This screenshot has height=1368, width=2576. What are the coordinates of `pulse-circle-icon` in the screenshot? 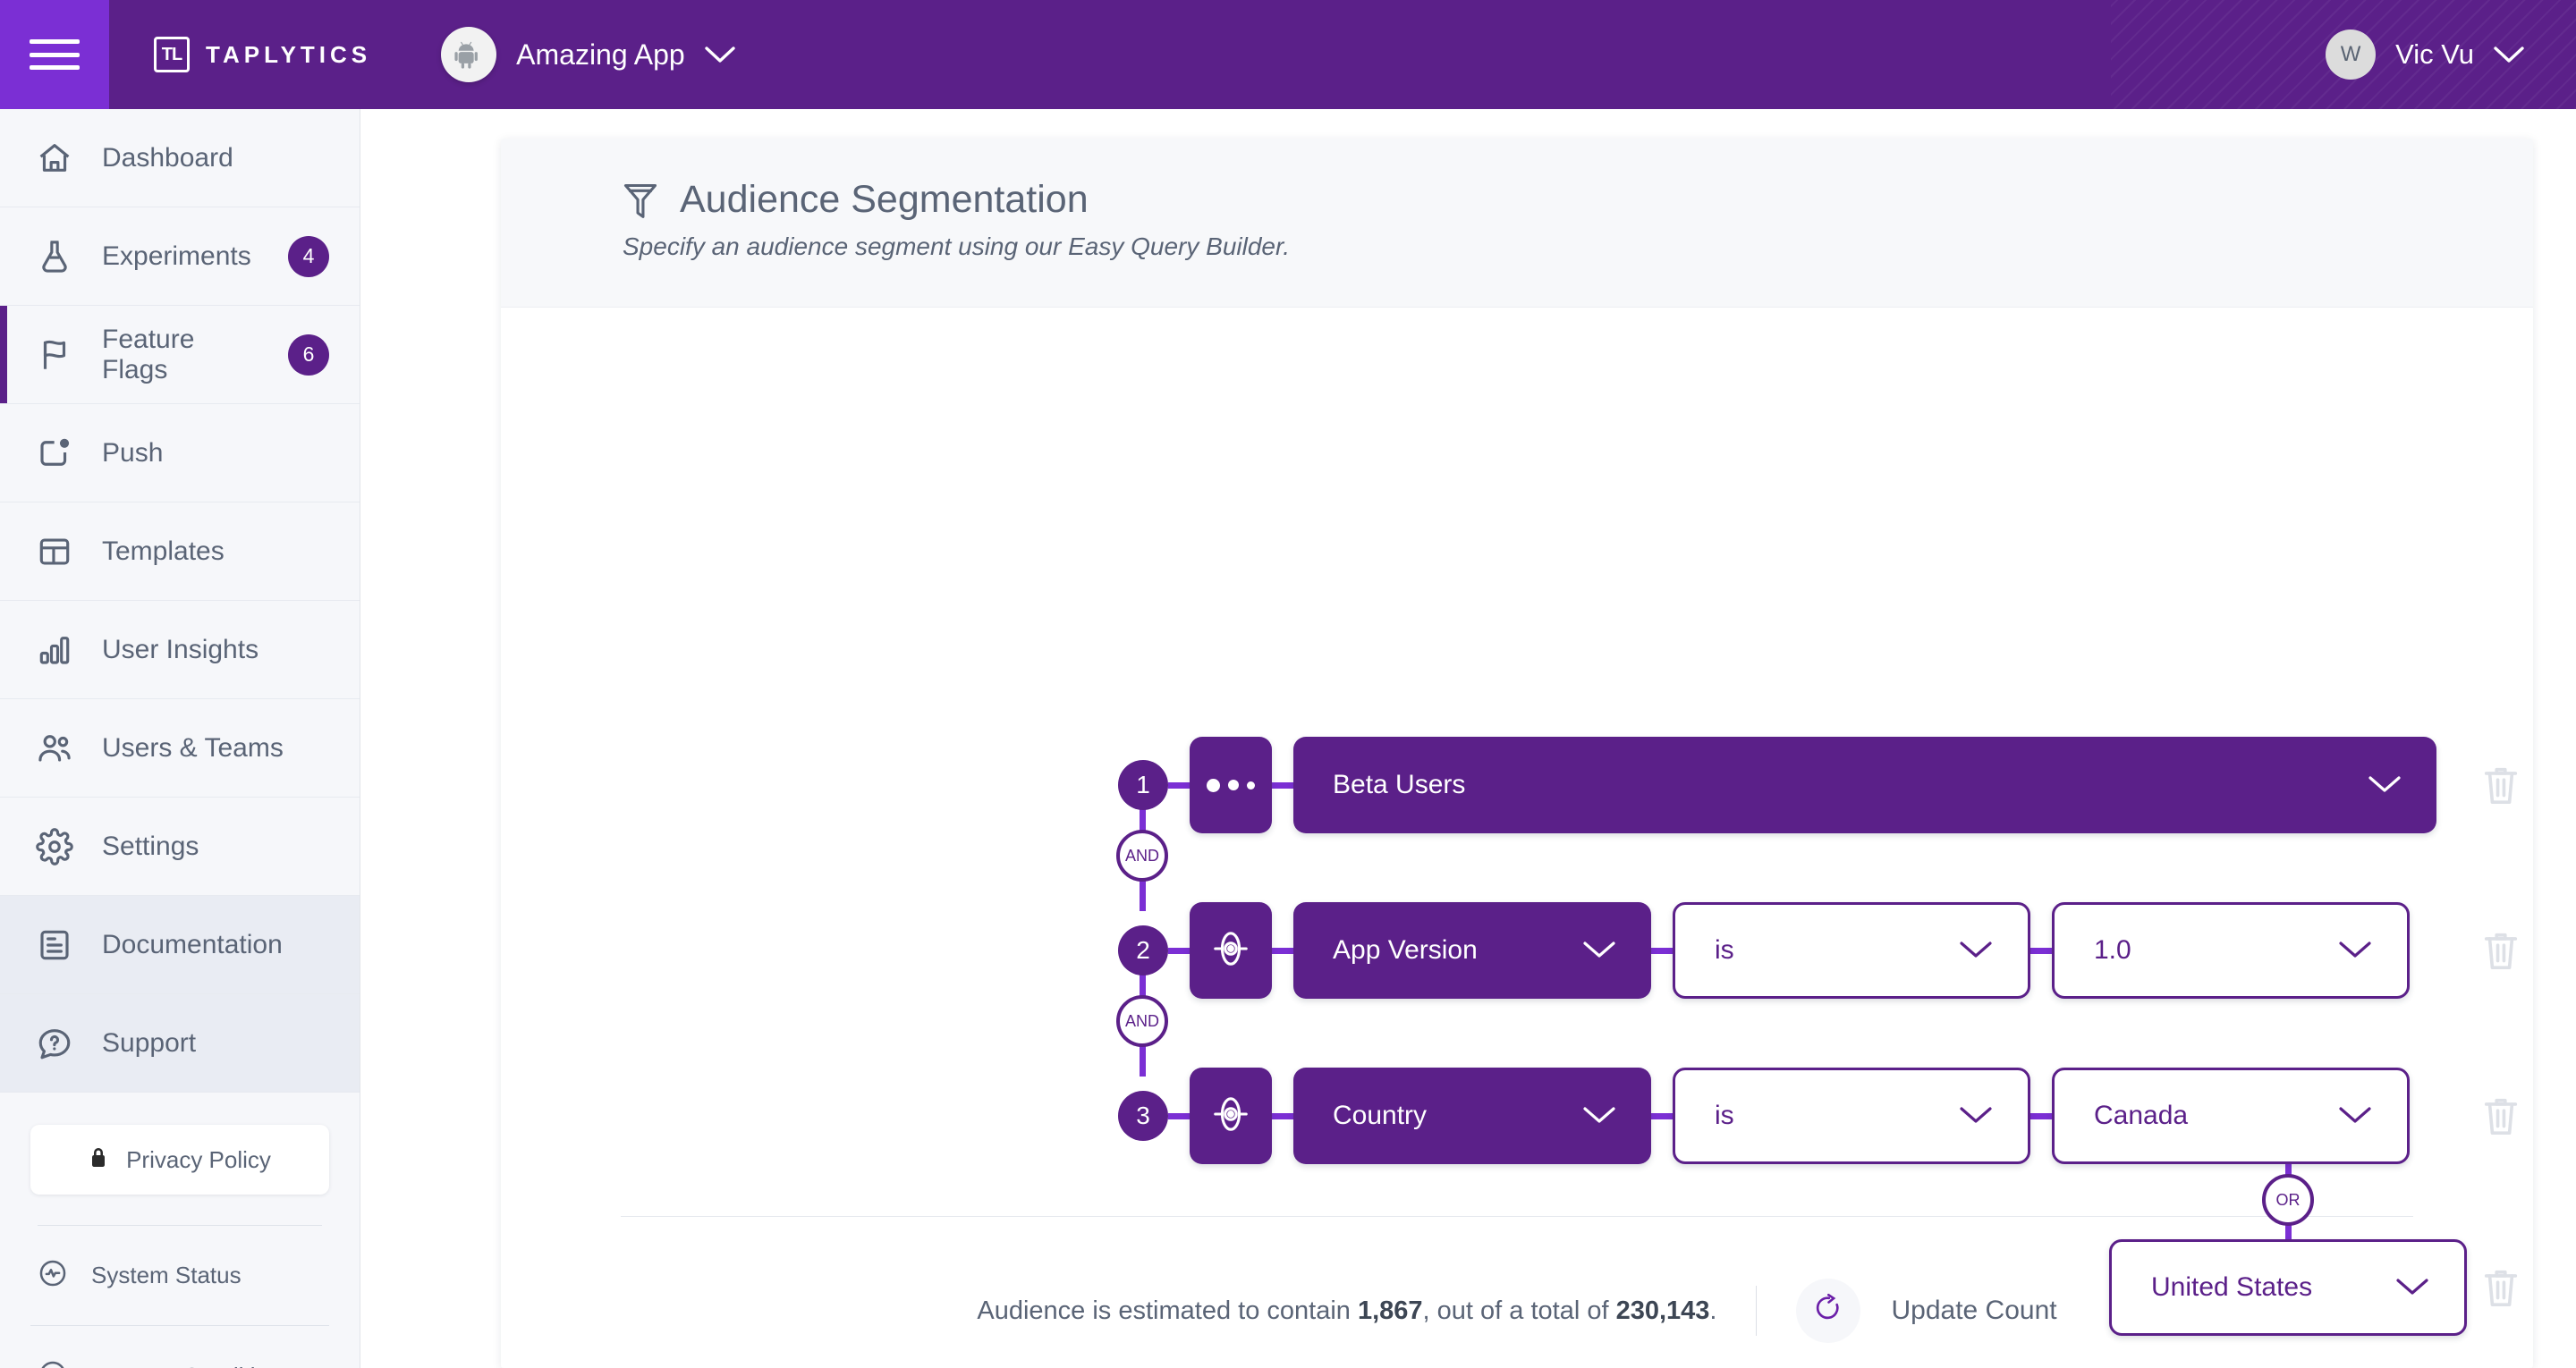 It's located at (53, 1275).